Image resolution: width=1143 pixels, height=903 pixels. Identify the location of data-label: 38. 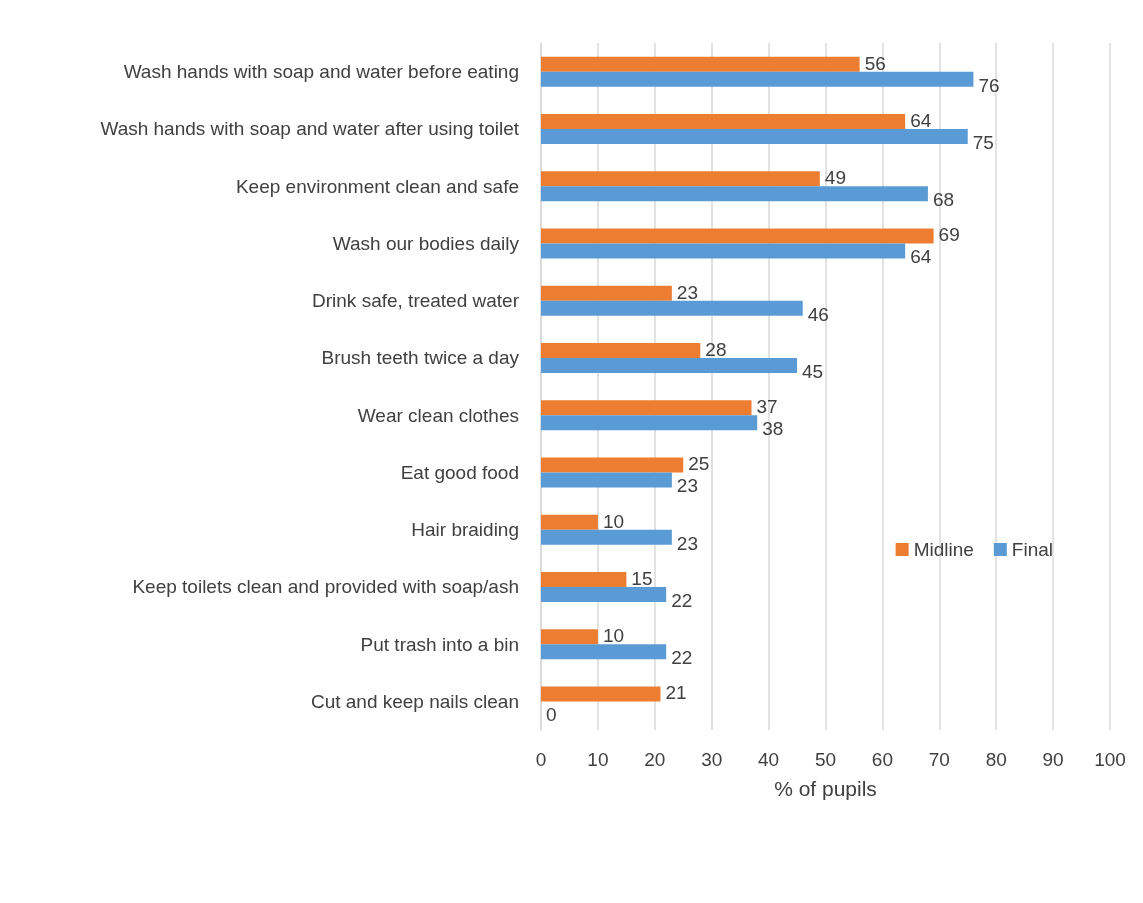
(773, 429).